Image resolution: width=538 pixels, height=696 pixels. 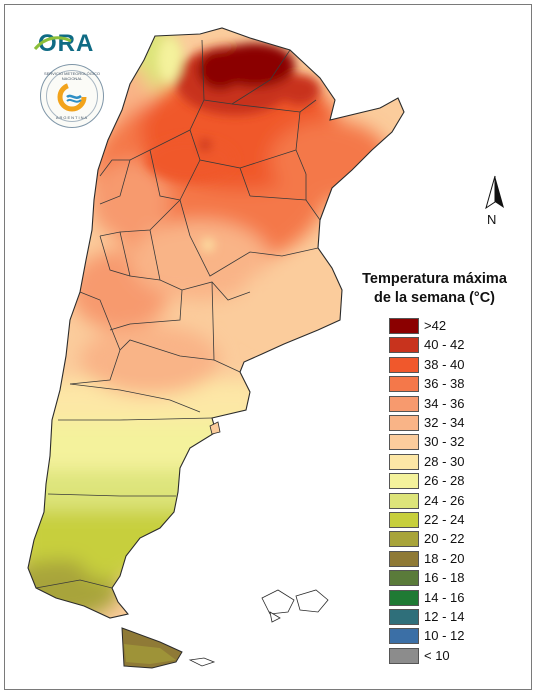 I want to click on legend-item: 34 - 36, so click(x=444, y=404).